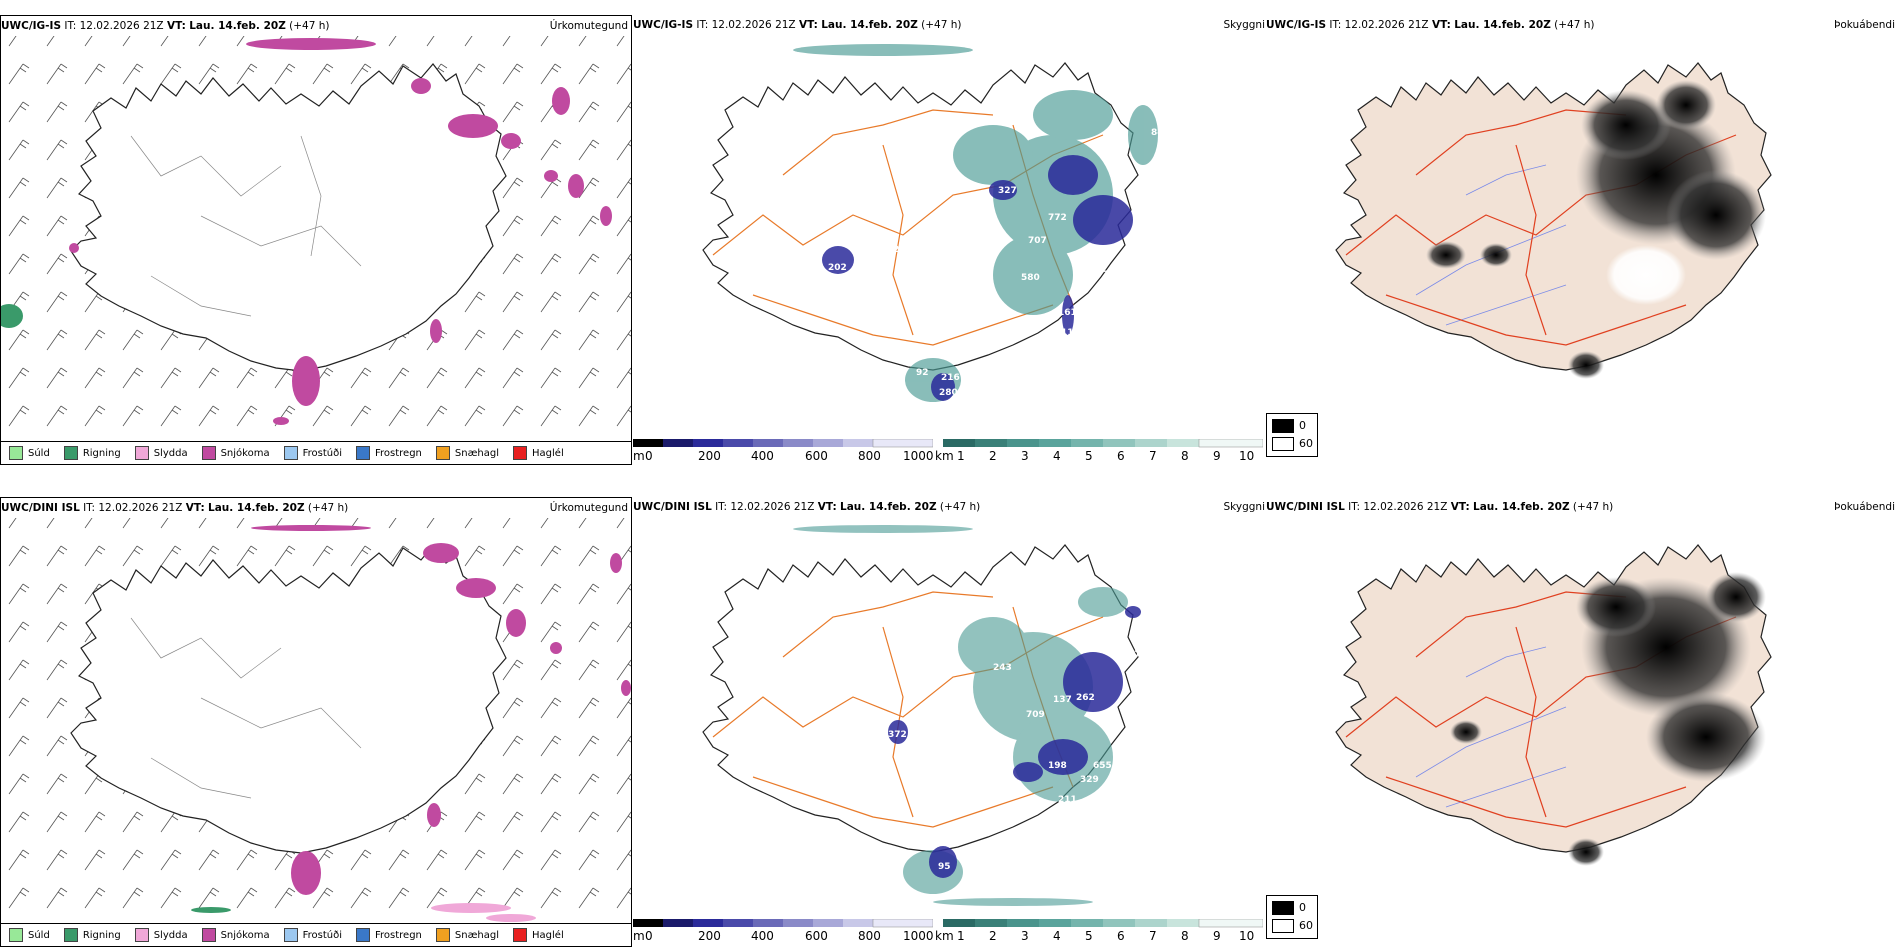  What do you see at coordinates (1067, 800) in the screenshot?
I see `cloud-label: 211` at bounding box center [1067, 800].